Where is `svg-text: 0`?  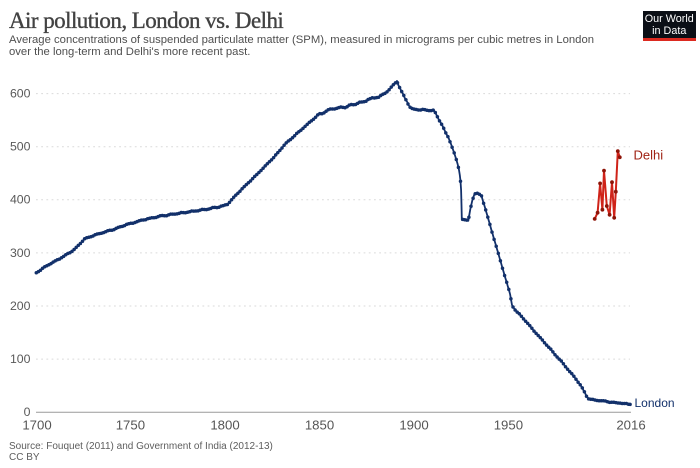
svg-text: 0 is located at coordinates (27, 412).